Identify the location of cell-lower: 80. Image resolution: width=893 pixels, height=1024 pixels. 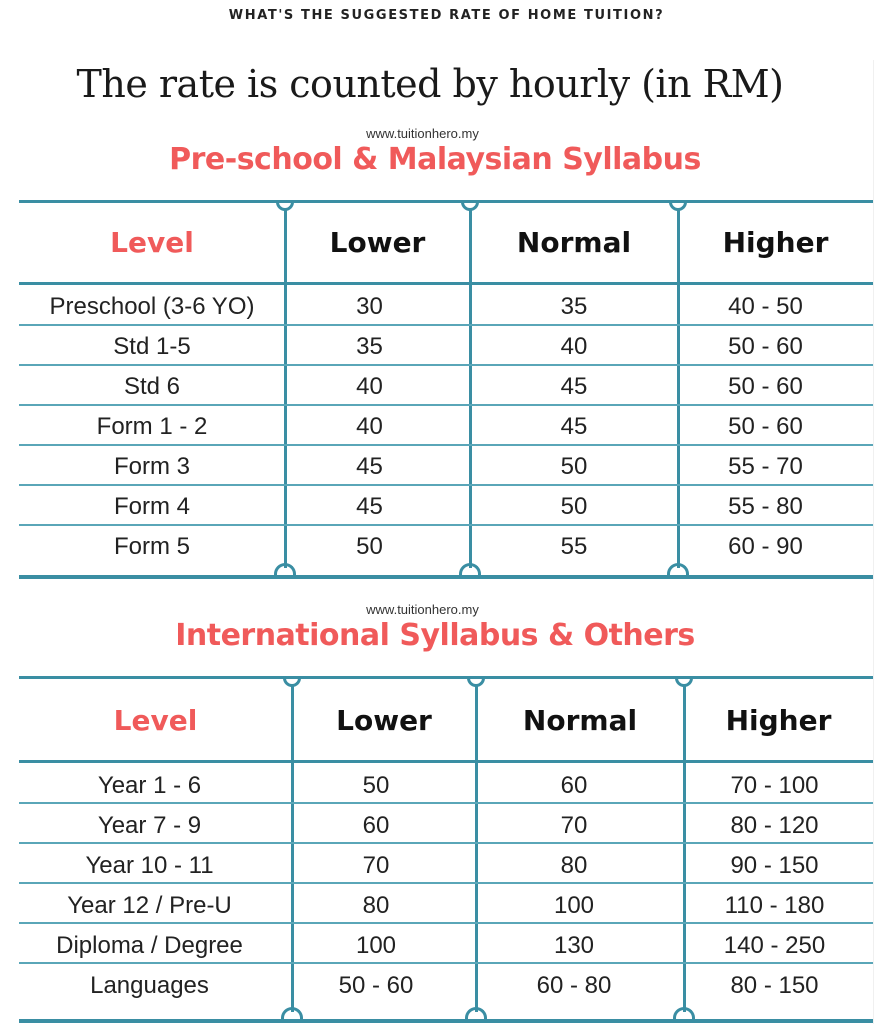
(376, 905).